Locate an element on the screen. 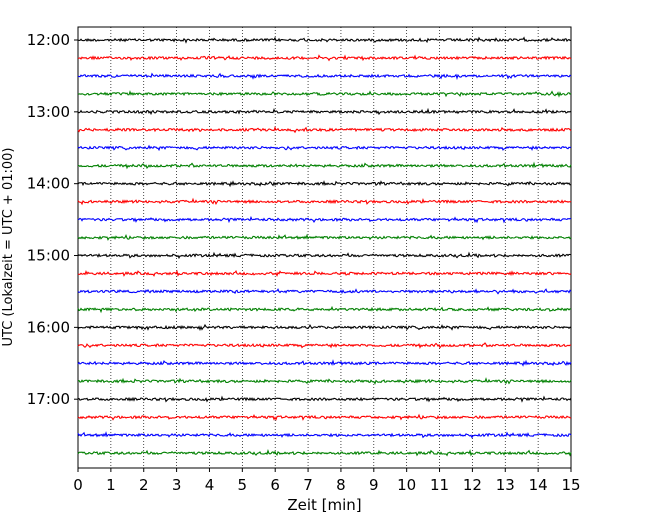  y-axis-ticks: 12:00 13:00 14:00 15:00 16:00 17:00 is located at coordinates (52, 219).